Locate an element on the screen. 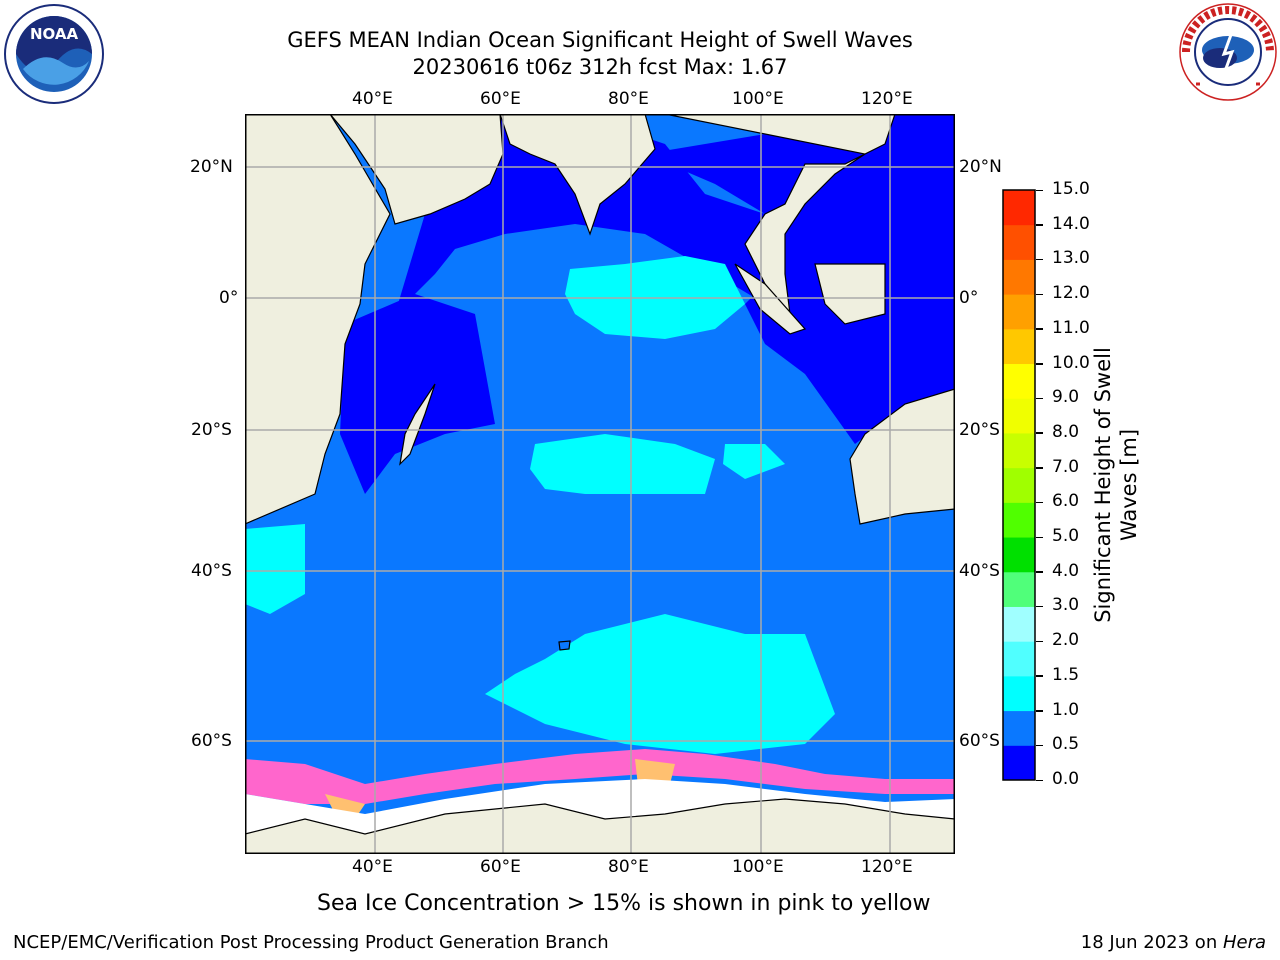 The height and width of the screenshot is (960, 1280). land-india is located at coordinates (577, 175).